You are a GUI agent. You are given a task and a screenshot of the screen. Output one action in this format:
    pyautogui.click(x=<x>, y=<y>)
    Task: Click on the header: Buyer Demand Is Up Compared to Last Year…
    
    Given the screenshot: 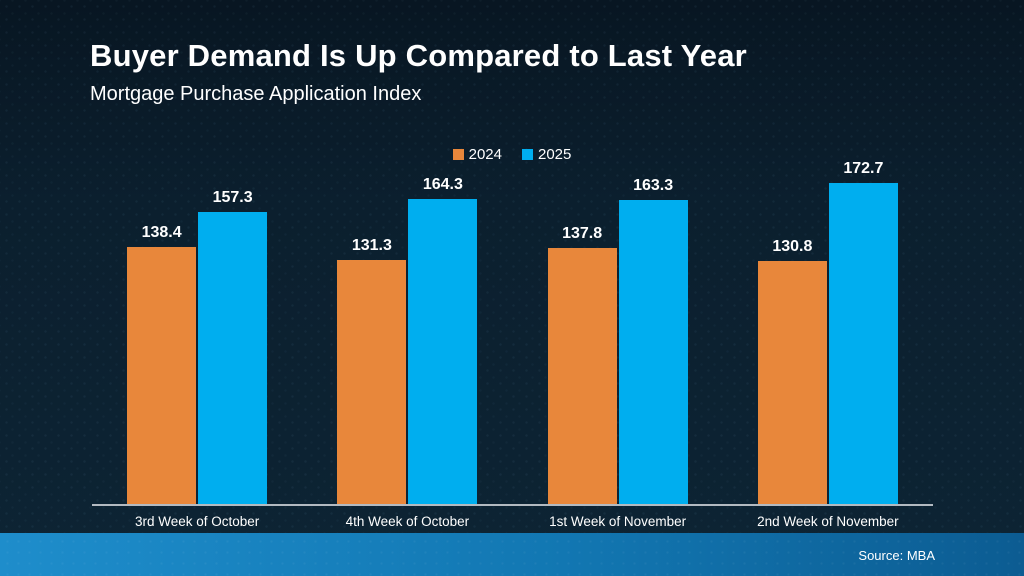 What is the action you would take?
    pyautogui.click(x=418, y=72)
    